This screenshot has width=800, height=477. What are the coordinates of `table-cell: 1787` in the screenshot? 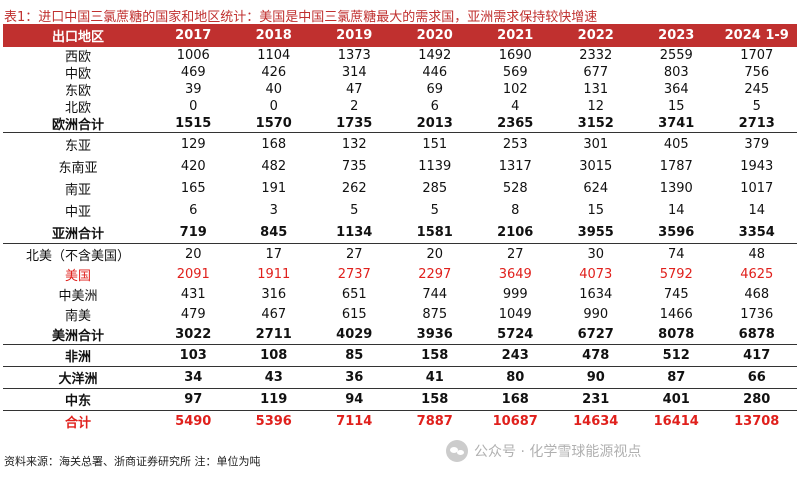 It's located at (676, 166).